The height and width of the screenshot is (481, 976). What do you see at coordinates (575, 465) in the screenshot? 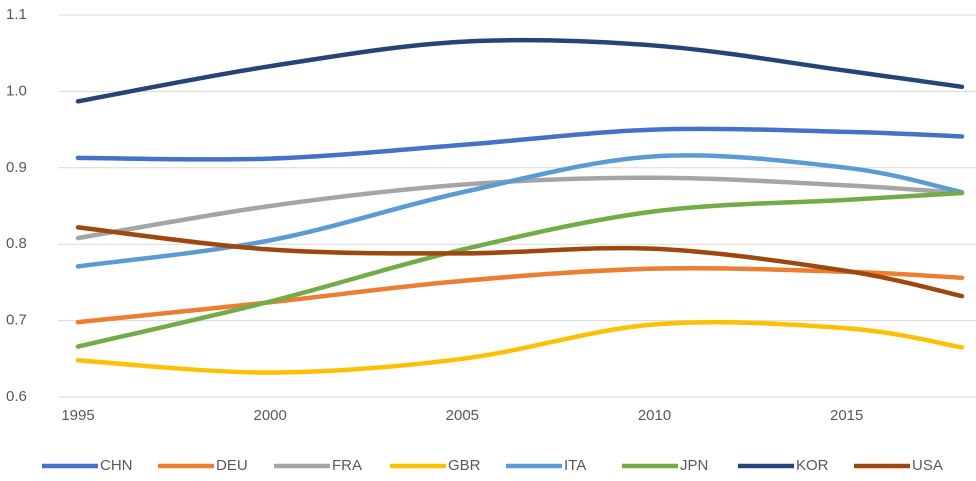
I see `legend-label: ITA` at bounding box center [575, 465].